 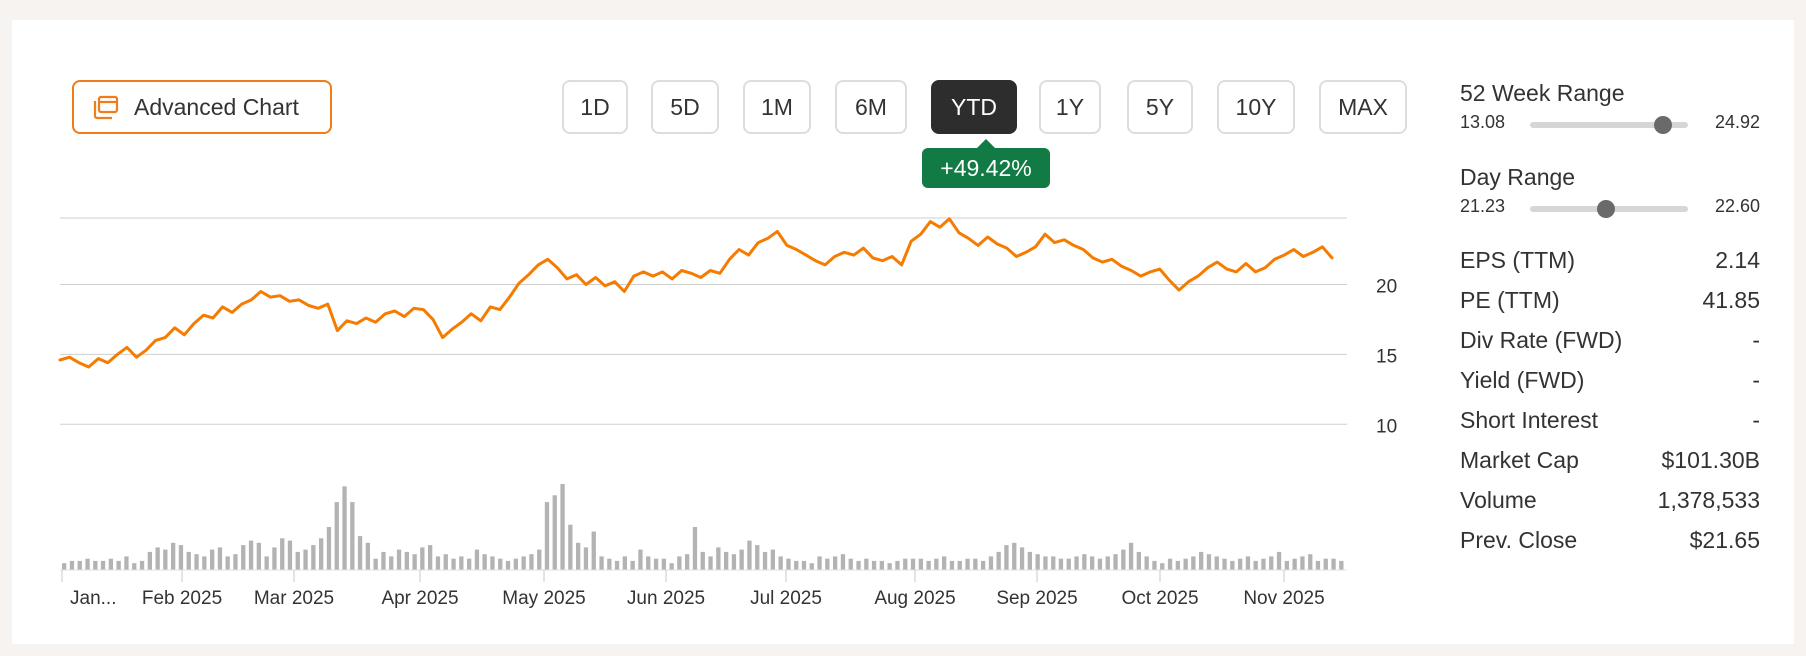 What do you see at coordinates (1610, 507) in the screenshot?
I see `stat-row: Volume 1,378,533` at bounding box center [1610, 507].